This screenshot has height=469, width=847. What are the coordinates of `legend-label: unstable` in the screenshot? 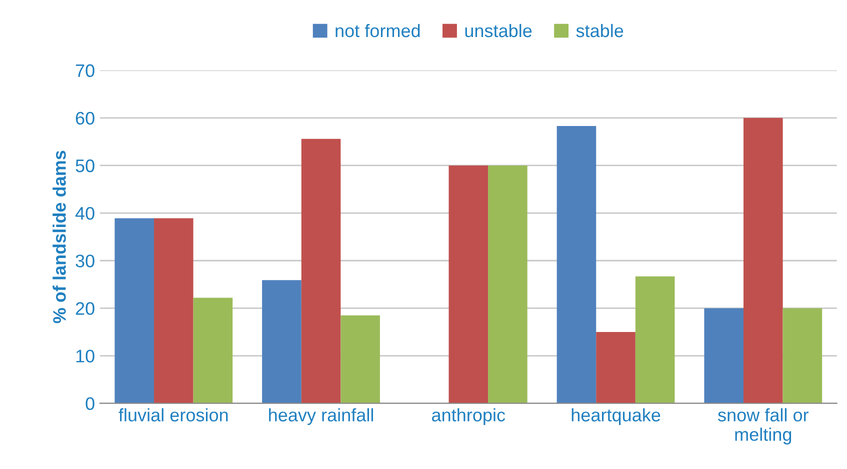 It's located at (498, 31).